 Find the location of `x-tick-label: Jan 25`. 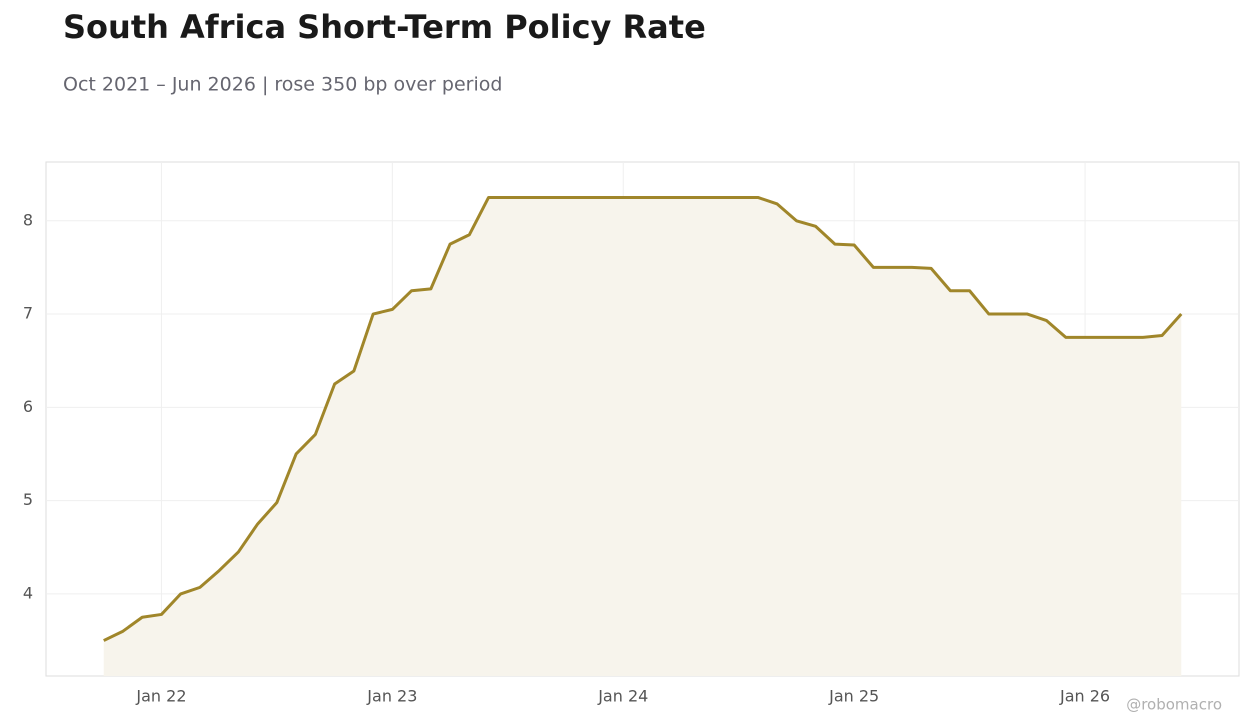

x-tick-label: Jan 25 is located at coordinates (853, 696).